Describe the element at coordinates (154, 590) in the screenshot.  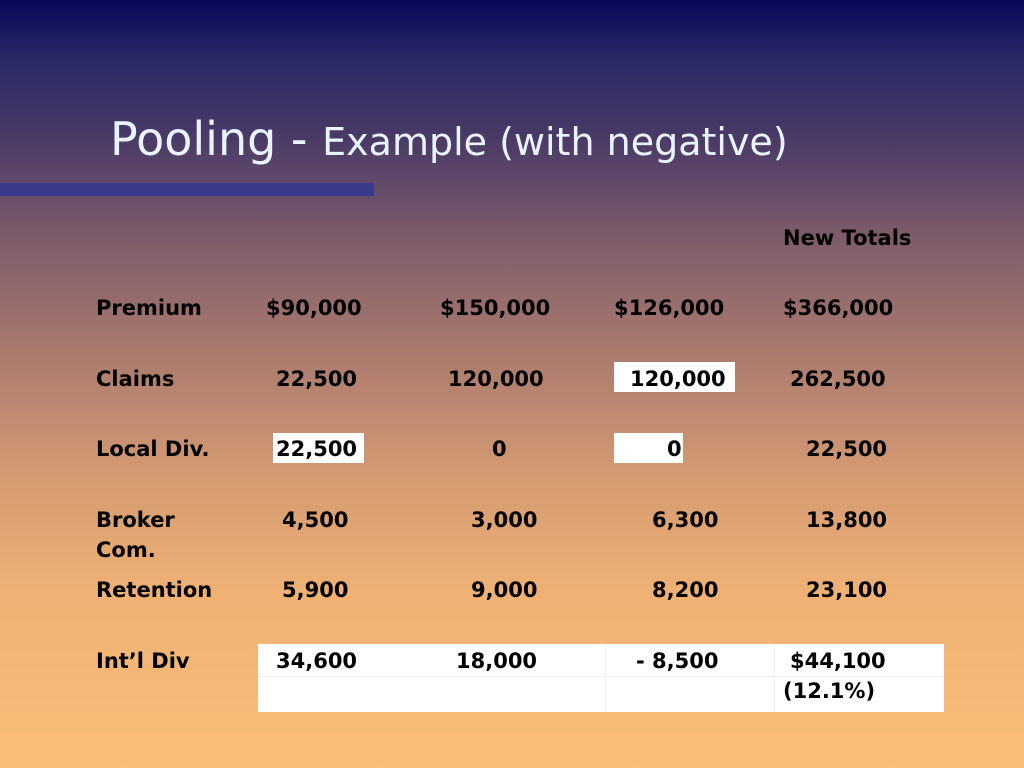
I see `row-label-retention: Retention` at that location.